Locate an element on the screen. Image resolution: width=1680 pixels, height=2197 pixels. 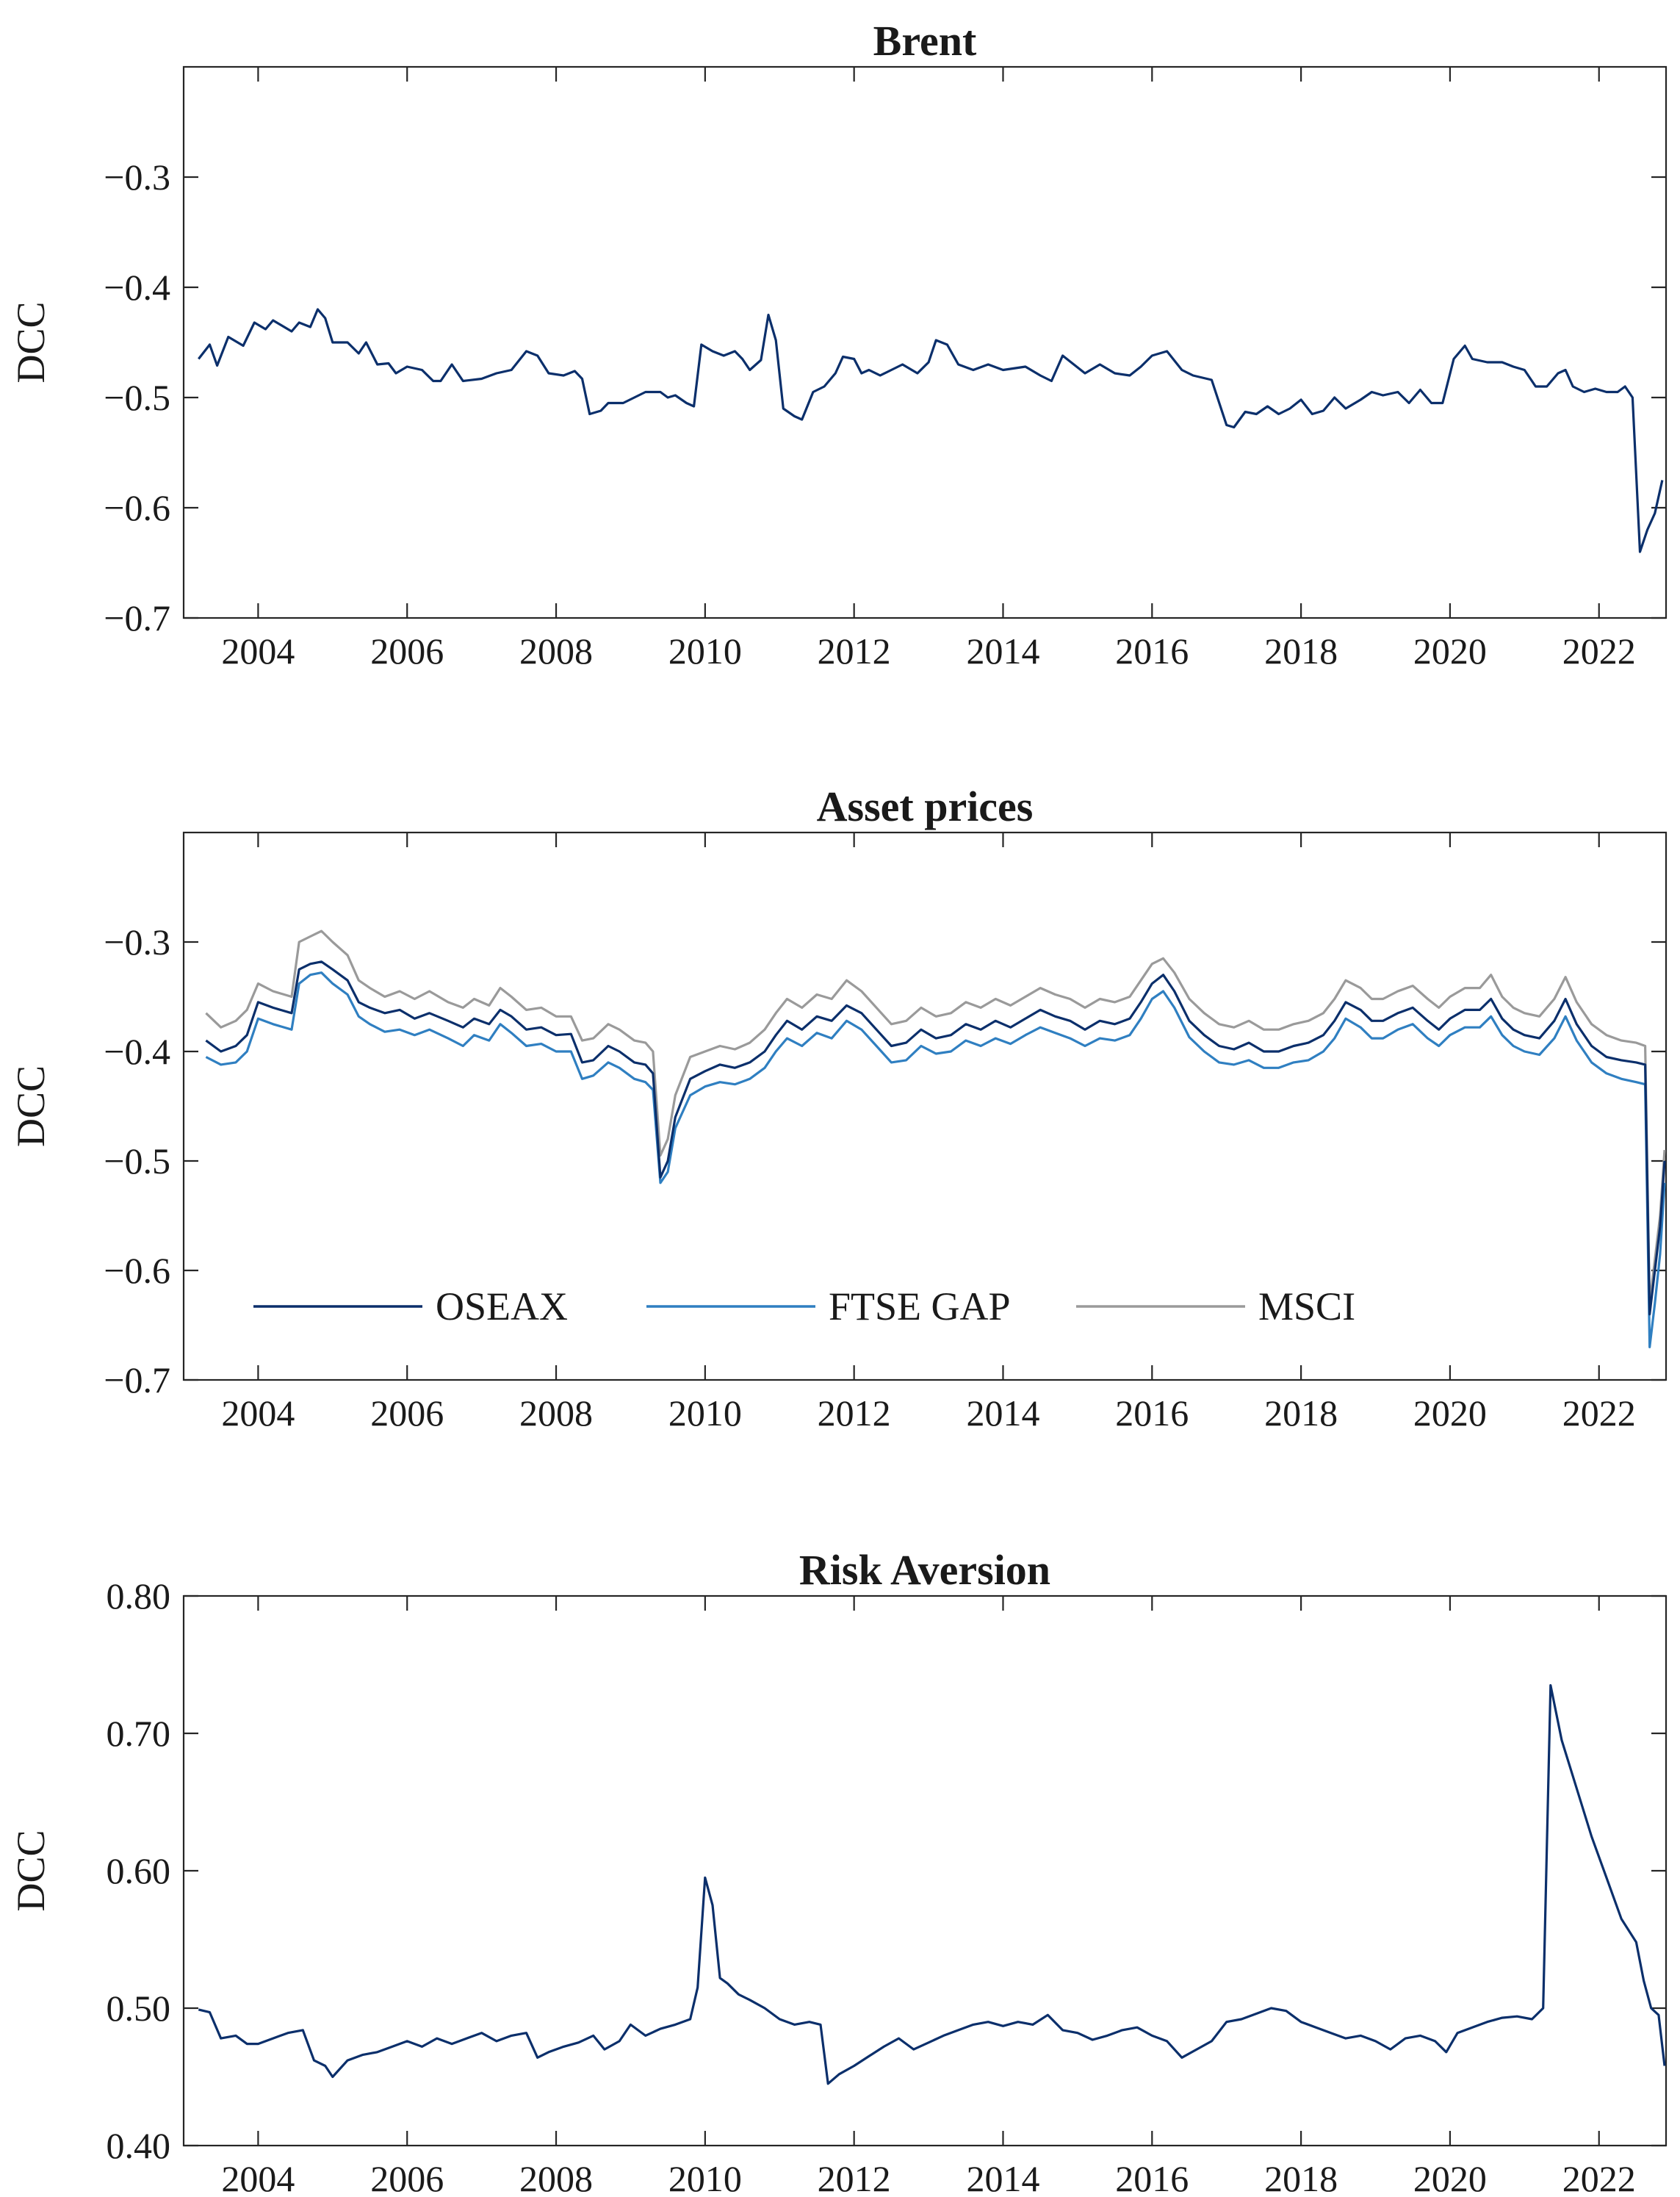
chart-title-0: Brent is located at coordinates (925, 41).